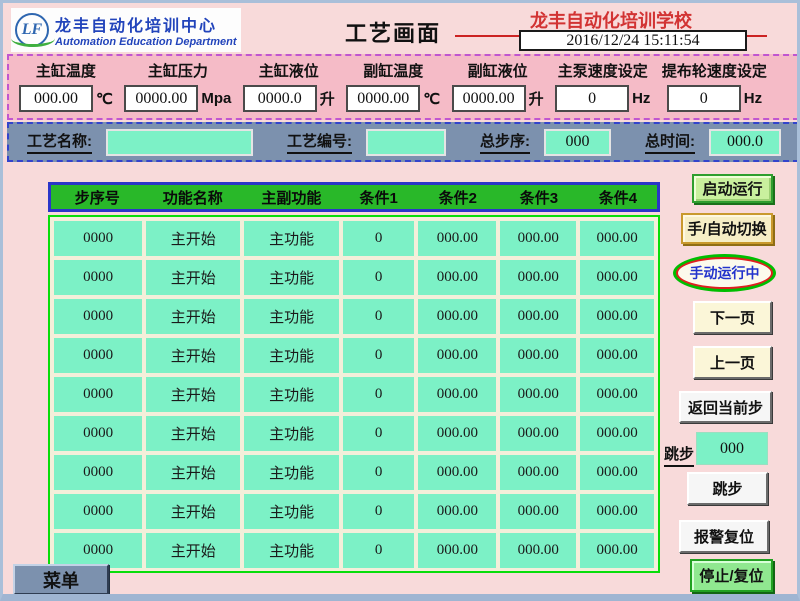 The height and width of the screenshot is (601, 800). What do you see at coordinates (618, 198) in the screenshot?
I see `column-header: 条件4` at bounding box center [618, 198].